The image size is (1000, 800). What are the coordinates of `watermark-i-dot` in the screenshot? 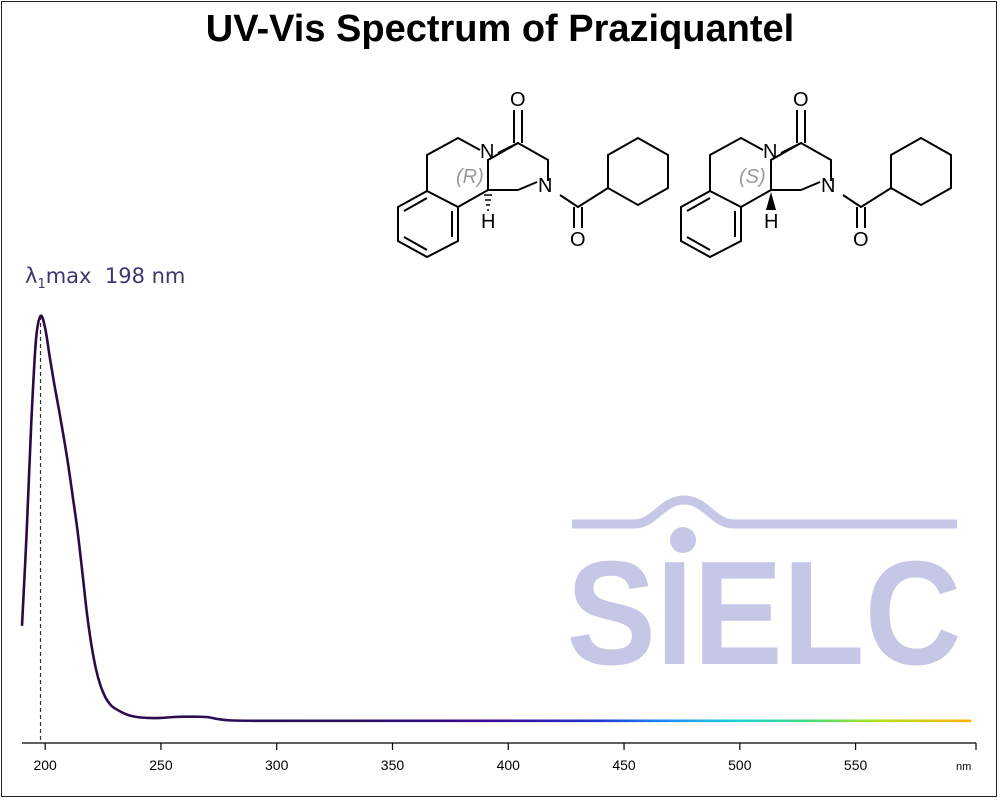 It's located at (683, 540).